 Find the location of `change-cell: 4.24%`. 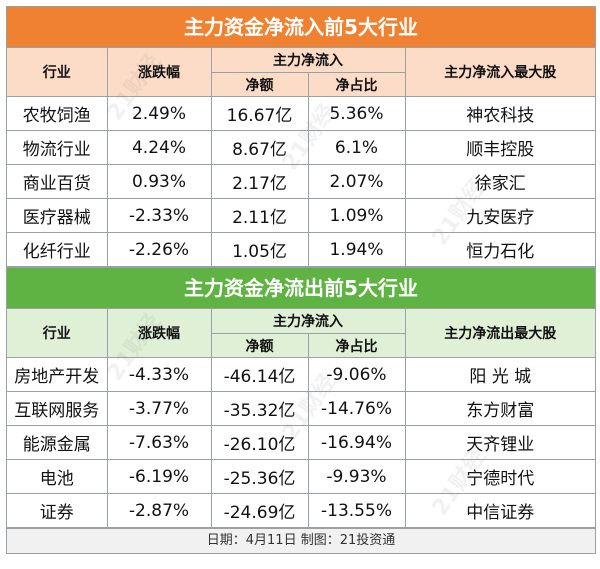

change-cell: 4.24% is located at coordinates (159, 147).